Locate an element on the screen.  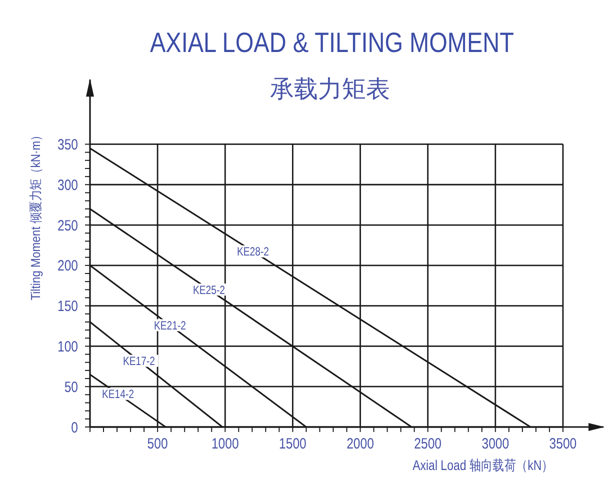
chart-title: AXIAL LOAD & TILTING MOMENT is located at coordinates (332, 43).